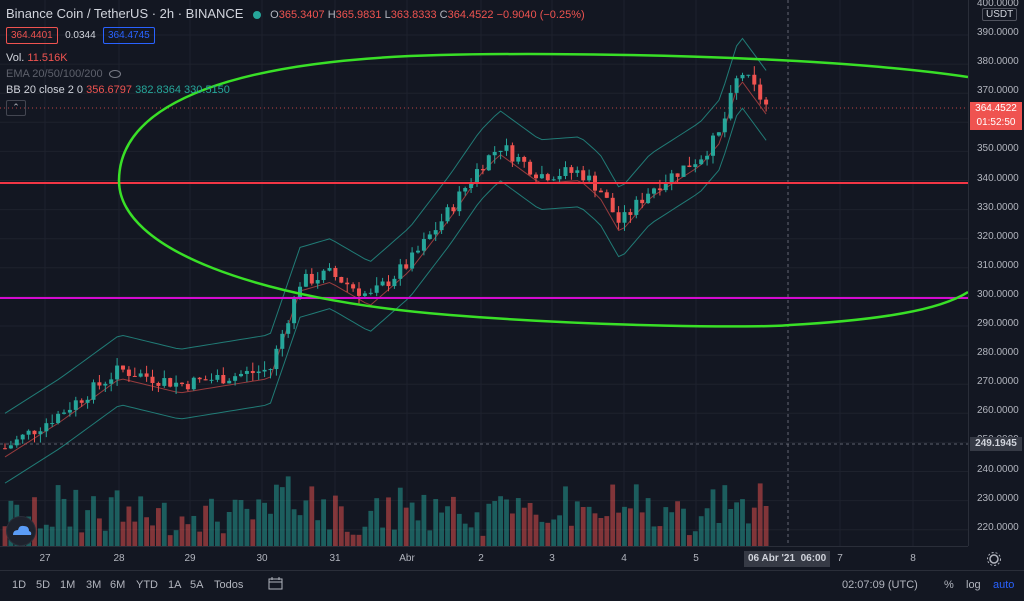 The height and width of the screenshot is (601, 1024). What do you see at coordinates (696, 558) in the screenshot?
I see `time-tick: 5` at bounding box center [696, 558].